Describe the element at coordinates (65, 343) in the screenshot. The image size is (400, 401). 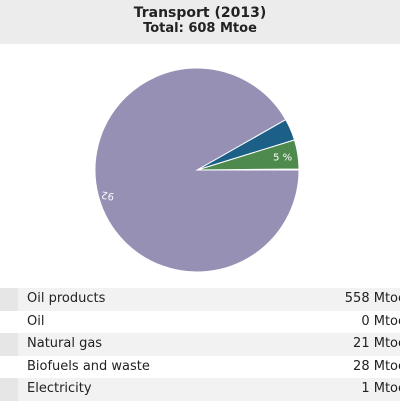
I see `row-label: Natural gas` at that location.